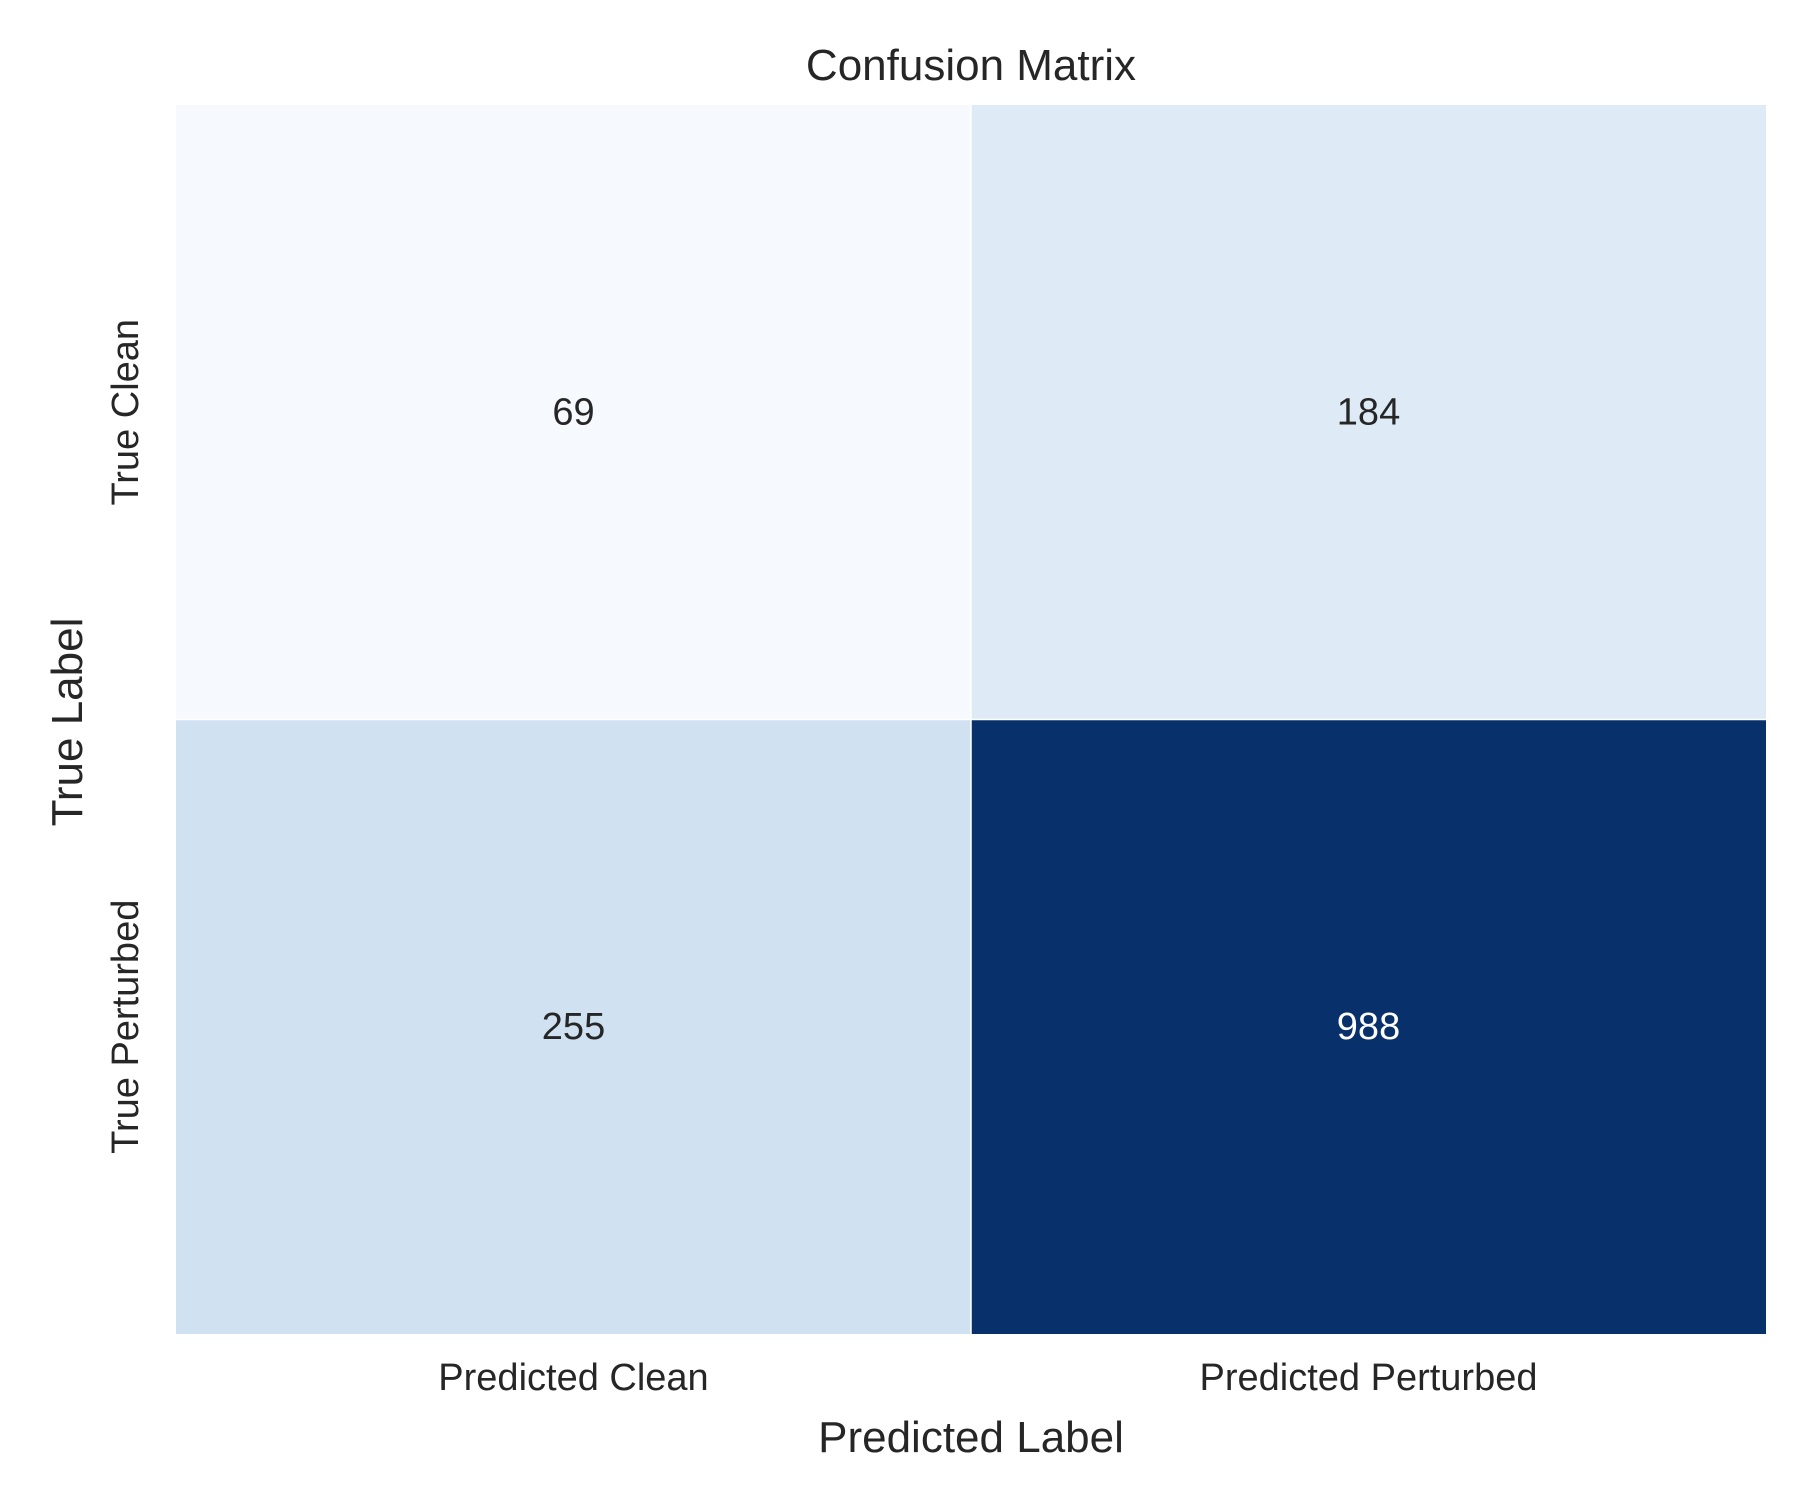 This screenshot has height=1500, width=1800. What do you see at coordinates (1369, 1378) in the screenshot?
I see `x-tick-label-predicted-perturbed: Predicted Perturbed` at bounding box center [1369, 1378].